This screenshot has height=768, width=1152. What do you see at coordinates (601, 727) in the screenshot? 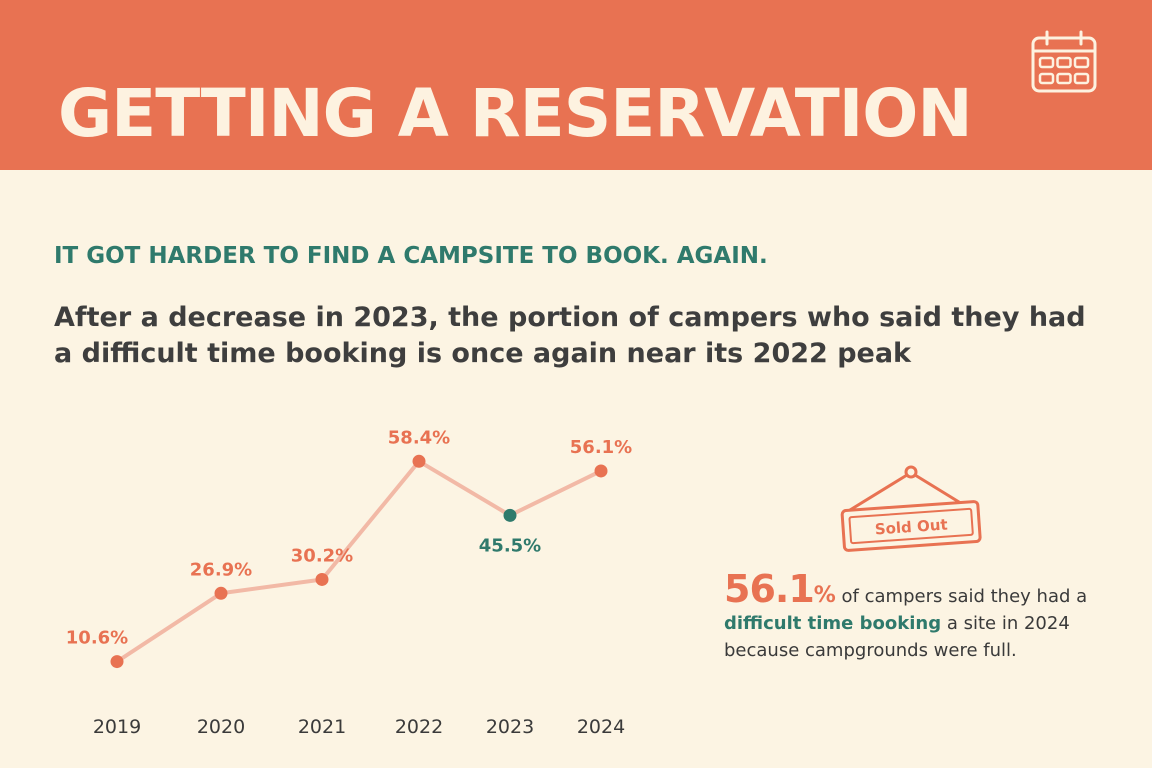
I see `x-tick-label: 2024` at bounding box center [601, 727].